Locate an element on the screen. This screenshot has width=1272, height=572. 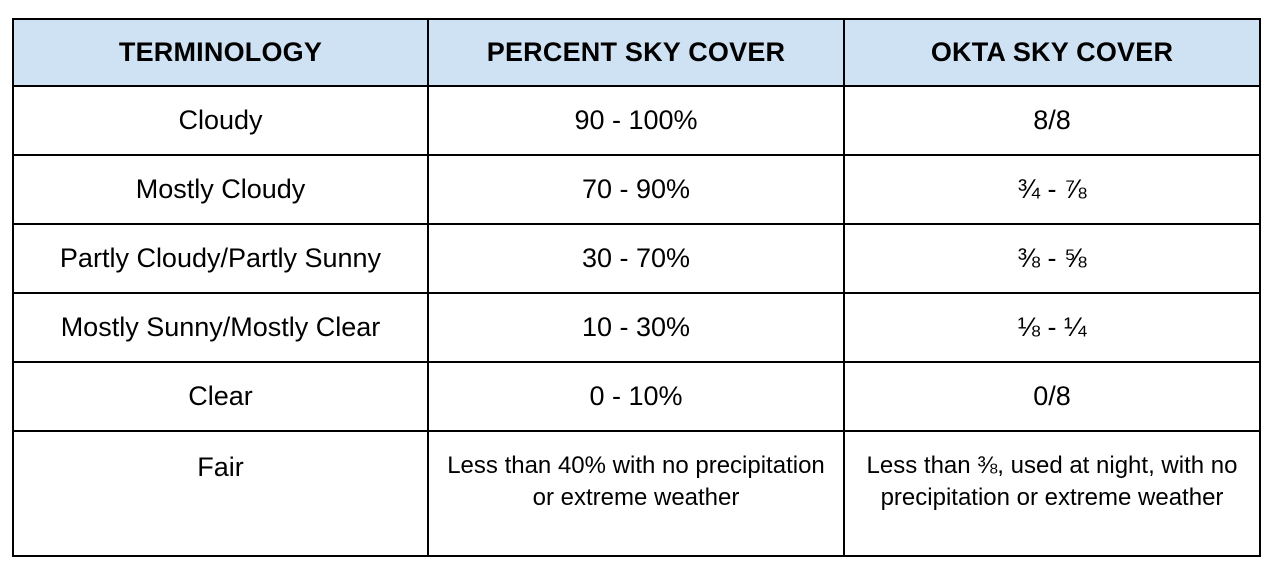
table-row: Mostly Cloudy 70 - 90% ¾ - ⅞ is located at coordinates (636, 189).